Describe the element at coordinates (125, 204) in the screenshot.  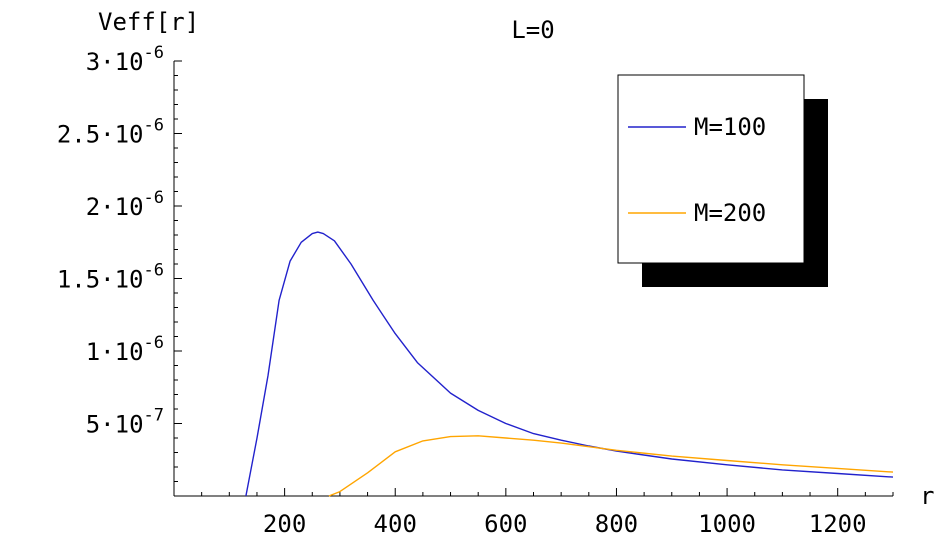
I see `y-tick-label: 2·10-6` at that location.